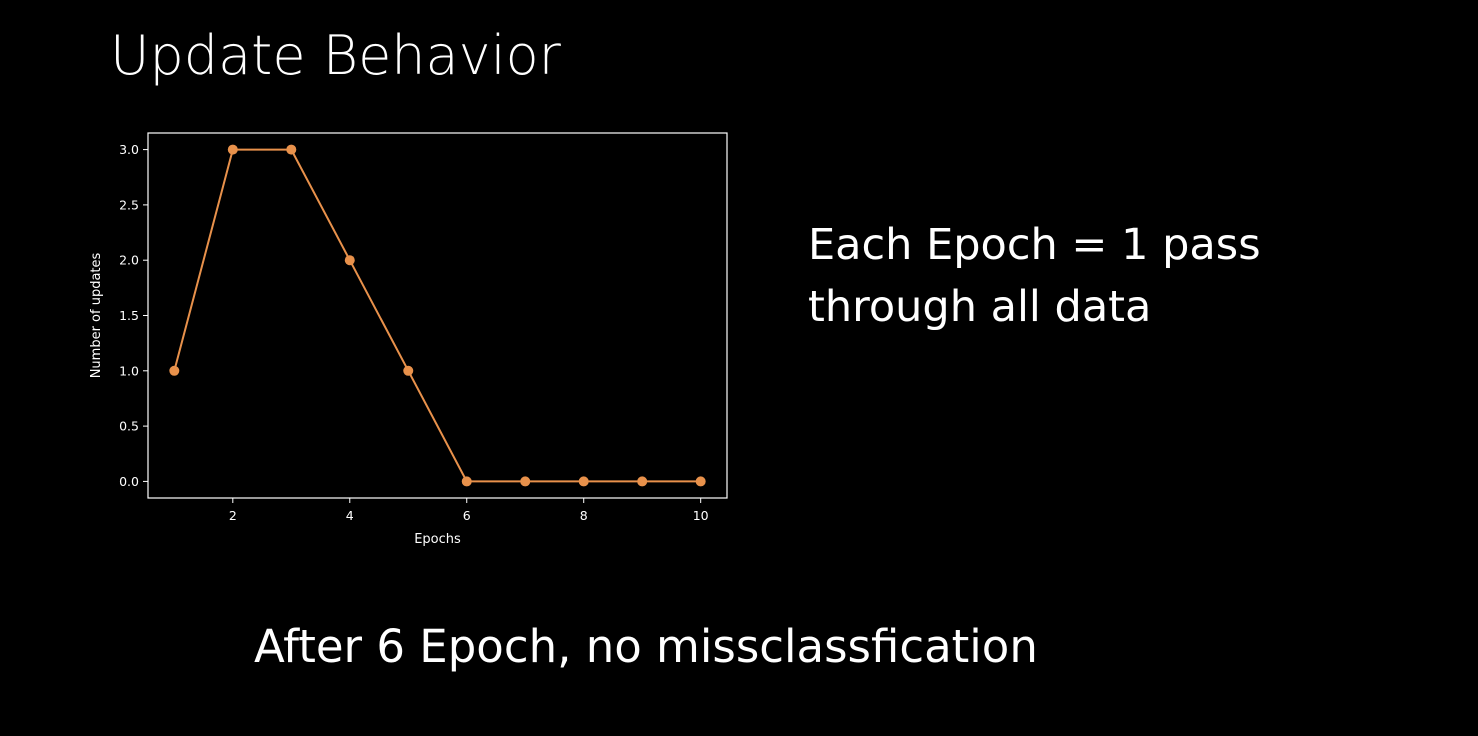 The height and width of the screenshot is (736, 1478). What do you see at coordinates (129, 481) in the screenshot?
I see `y-tick-label: 0.0` at bounding box center [129, 481].